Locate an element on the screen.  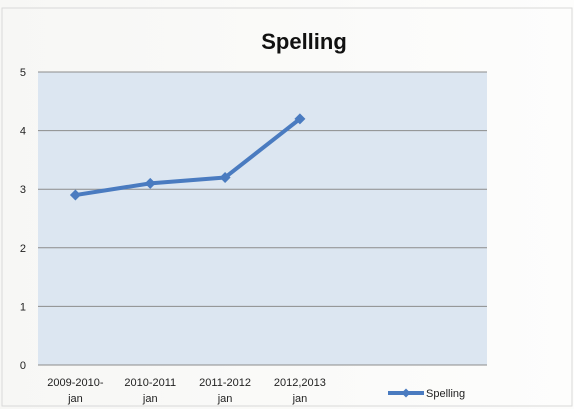
y-tick-label: 1 is located at coordinates (23, 307).